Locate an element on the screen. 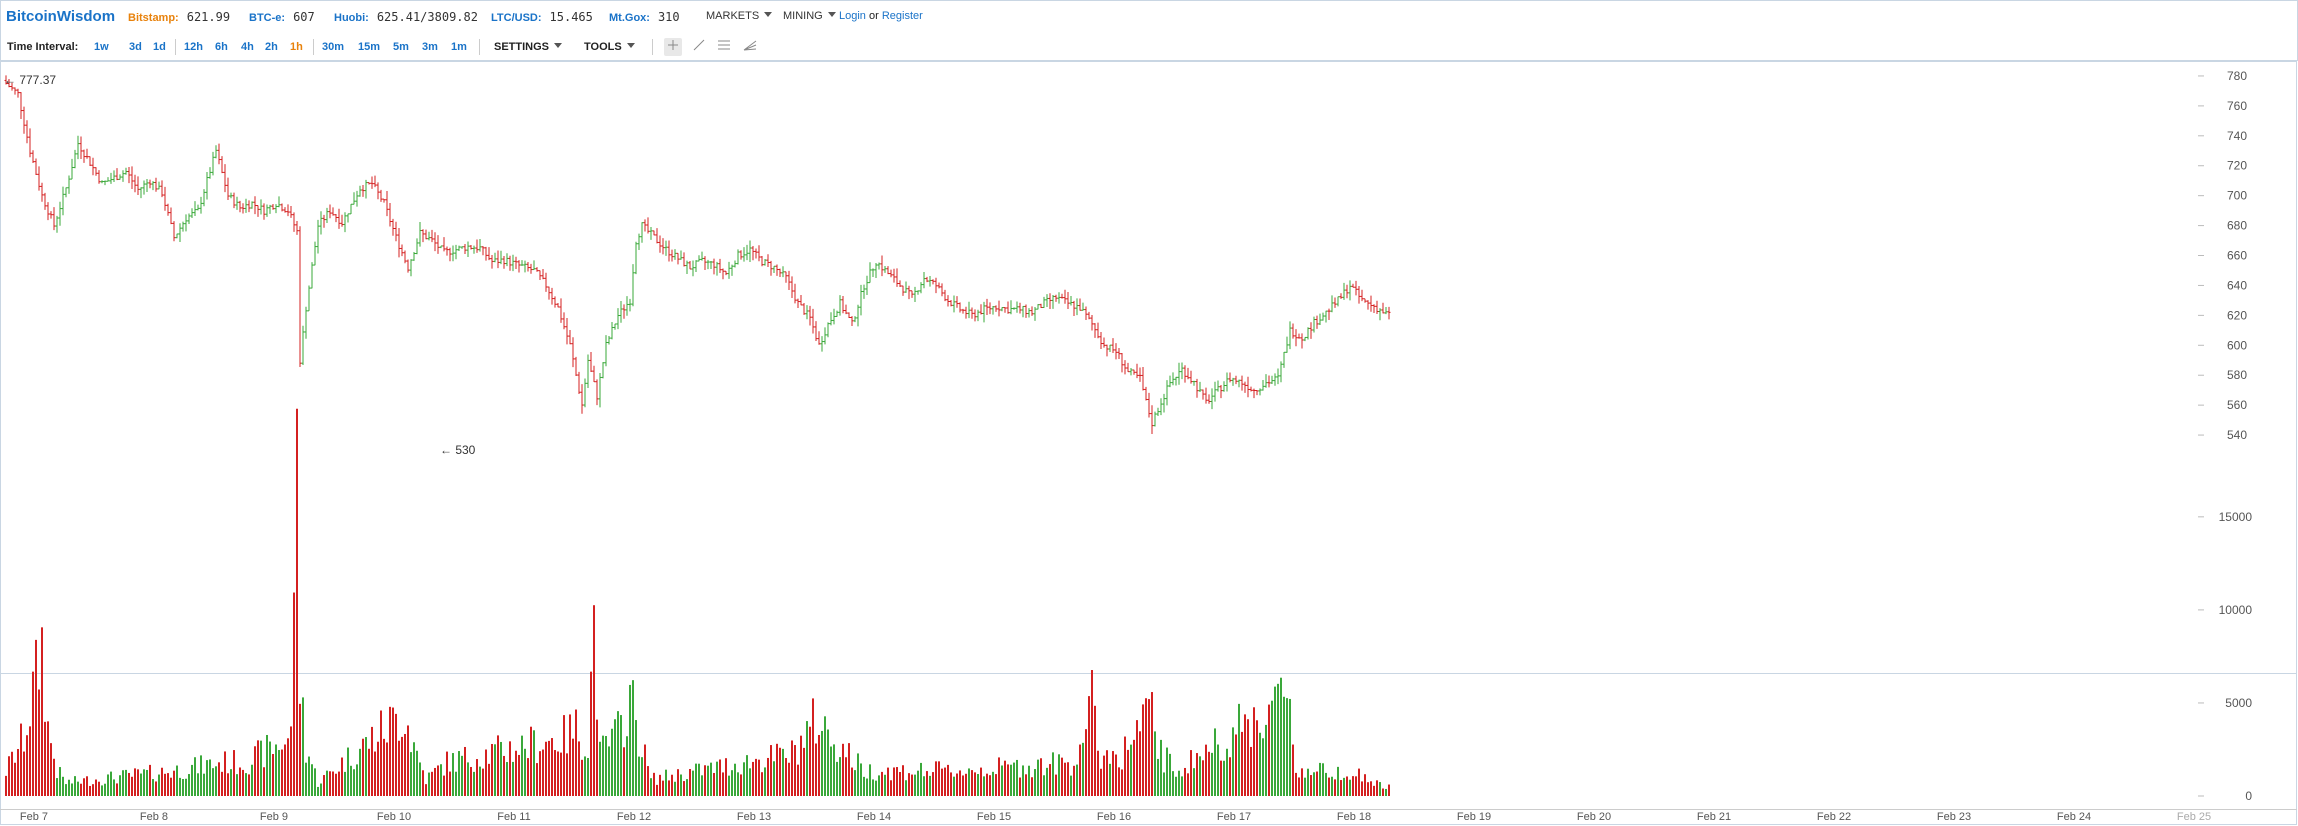 The image size is (2298, 826). time-tick-label: Feb 14 is located at coordinates (874, 817).